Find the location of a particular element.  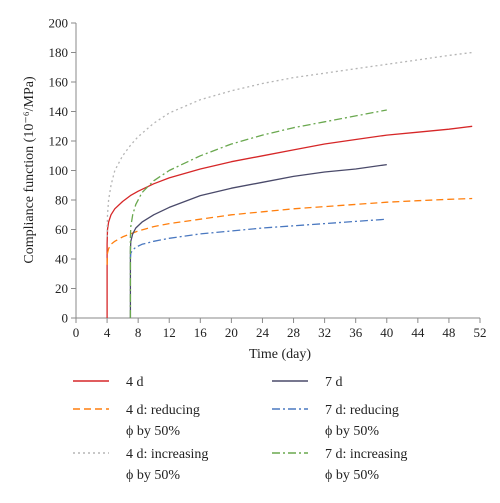

legend-label: 7 d: increasing is located at coordinates (366, 454).